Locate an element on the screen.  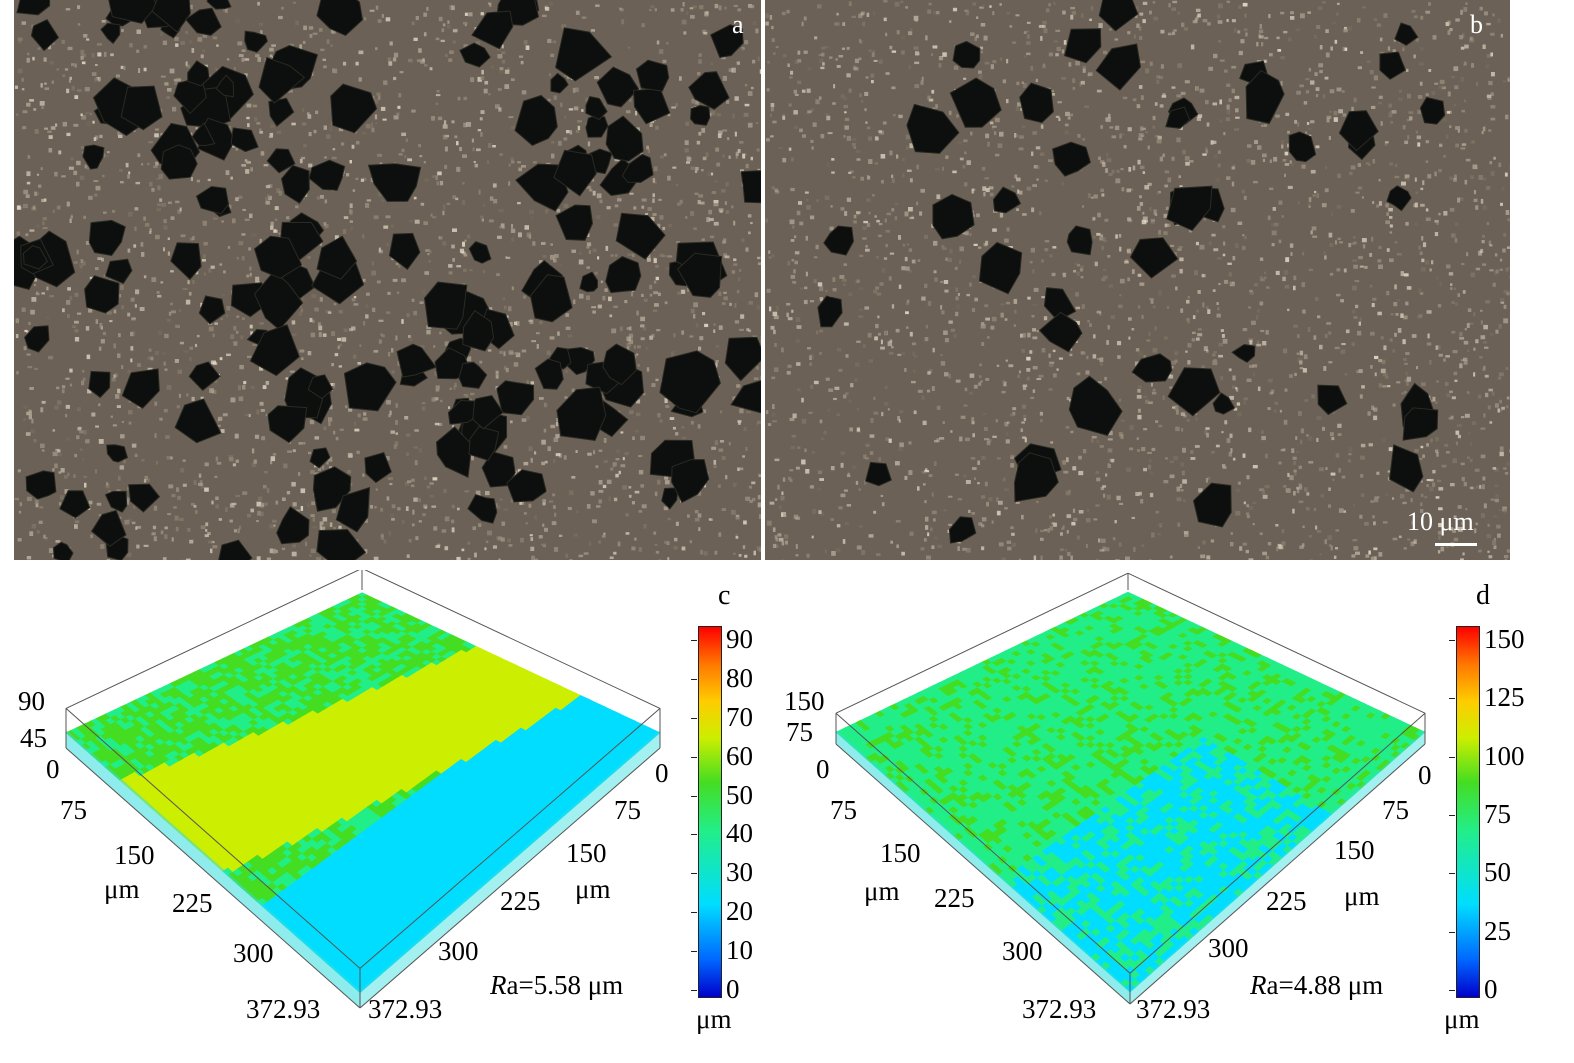
roughness-c: Ra=5.58 μm is located at coordinates (556, 985).